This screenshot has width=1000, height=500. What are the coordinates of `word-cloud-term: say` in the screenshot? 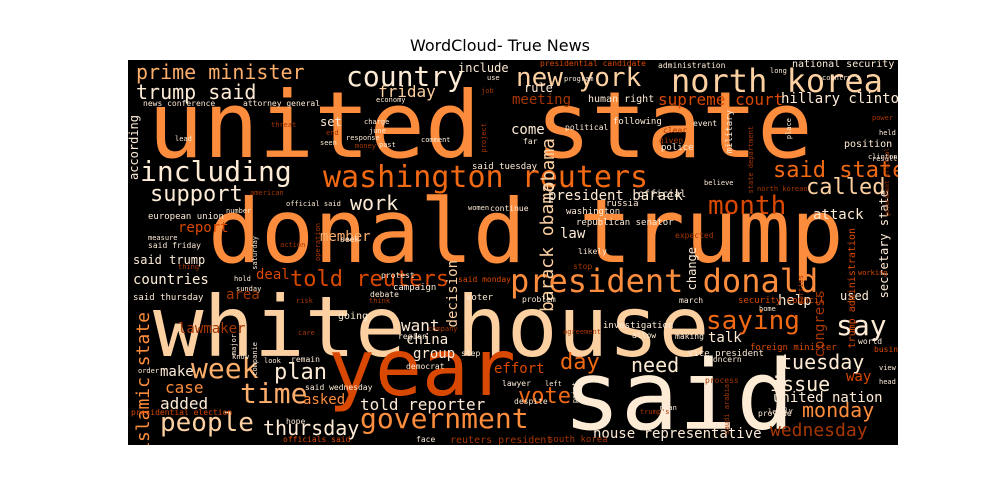 It's located at (861, 325).